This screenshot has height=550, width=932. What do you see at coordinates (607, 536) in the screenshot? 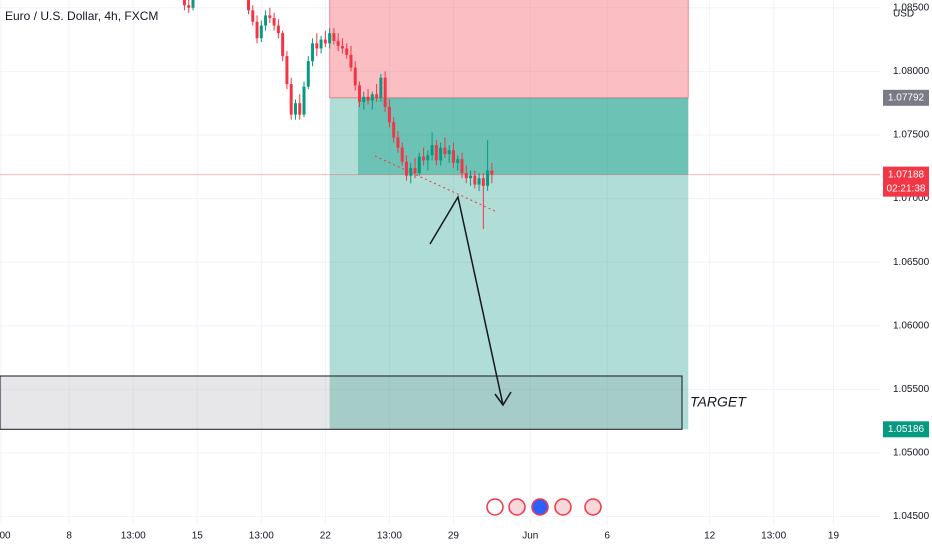
I see `x-tick-label: 6` at bounding box center [607, 536].